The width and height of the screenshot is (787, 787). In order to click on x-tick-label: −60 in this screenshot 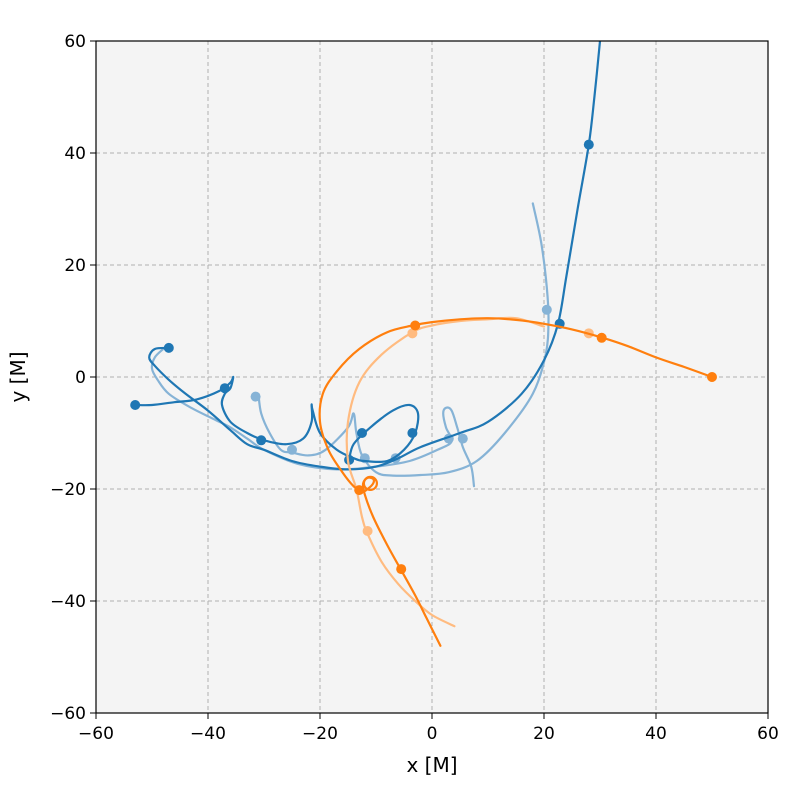, I will do `click(96, 734)`.